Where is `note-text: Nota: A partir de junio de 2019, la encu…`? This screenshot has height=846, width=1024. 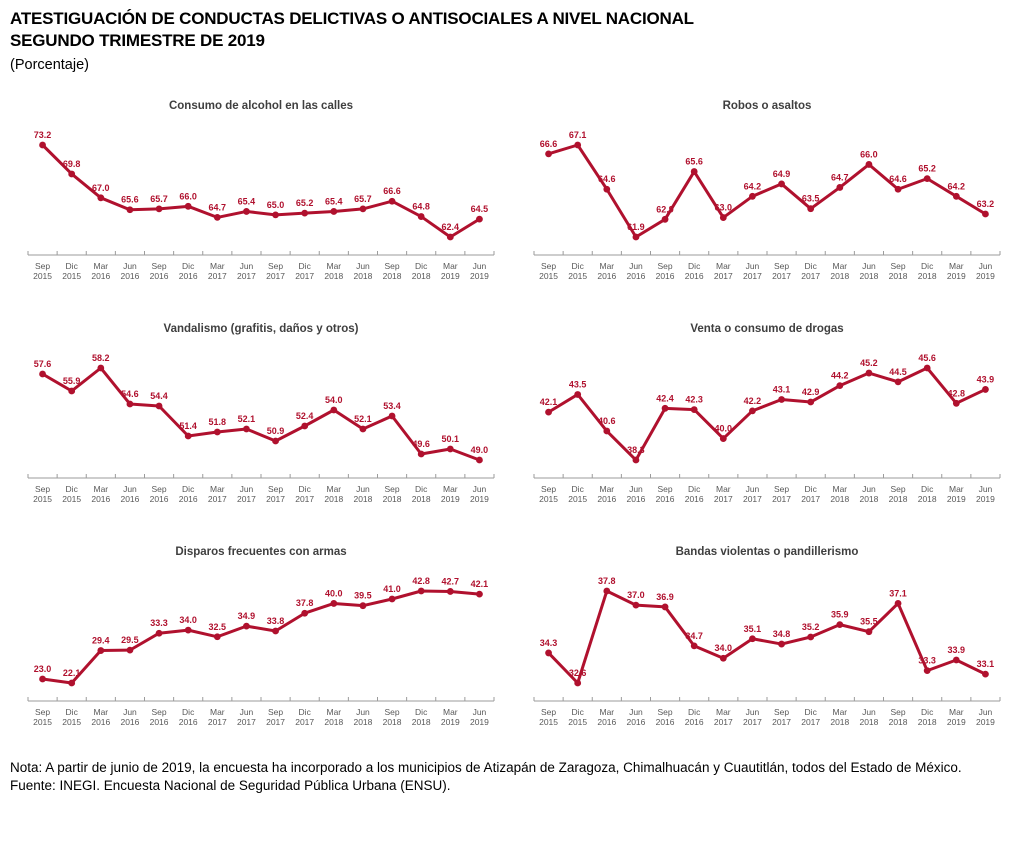 note-text: Nota: A partir de junio de 2019, la encu… is located at coordinates (486, 768).